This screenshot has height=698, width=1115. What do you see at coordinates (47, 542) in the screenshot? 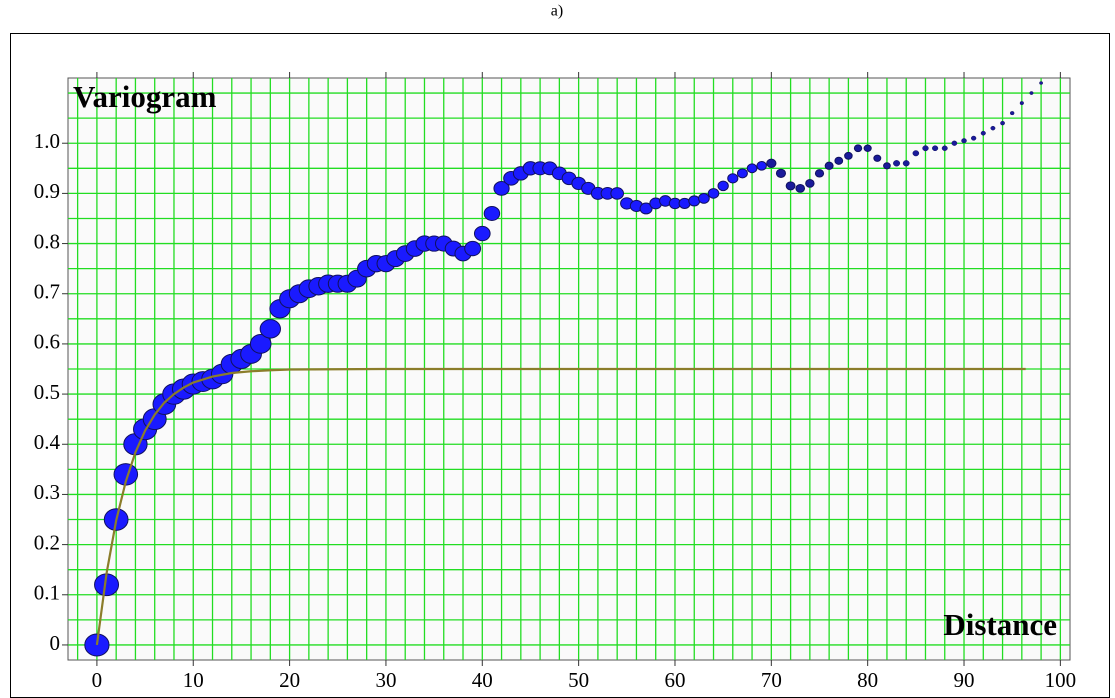
I see `y-tick-label: 0.2` at bounding box center [47, 542].